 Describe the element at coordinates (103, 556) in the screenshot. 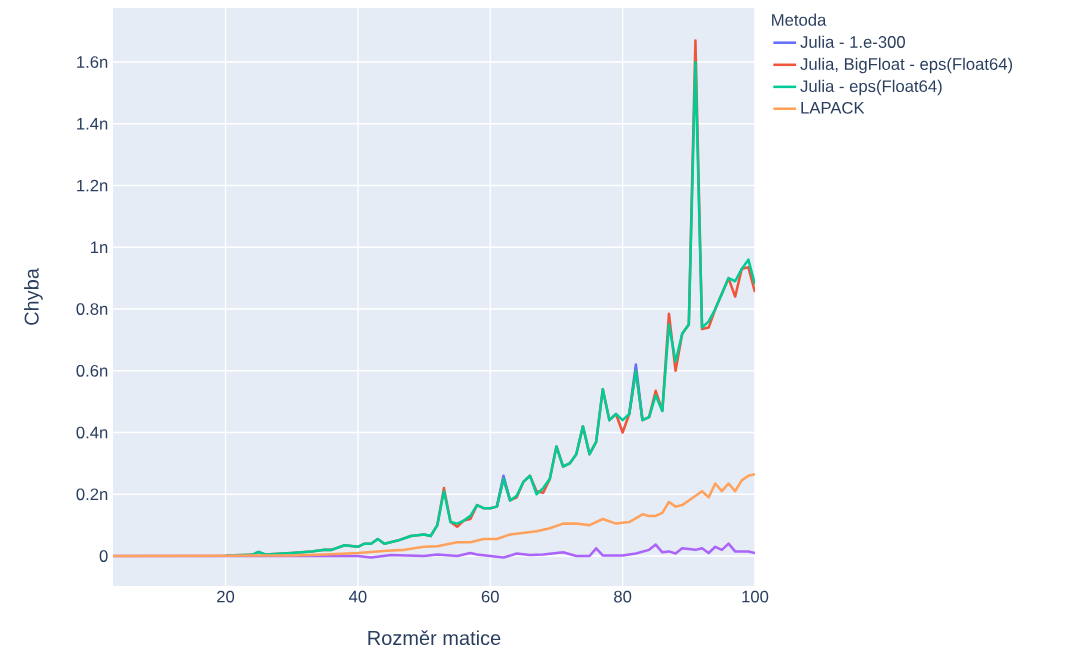

I see `y-tick-label: 0` at that location.